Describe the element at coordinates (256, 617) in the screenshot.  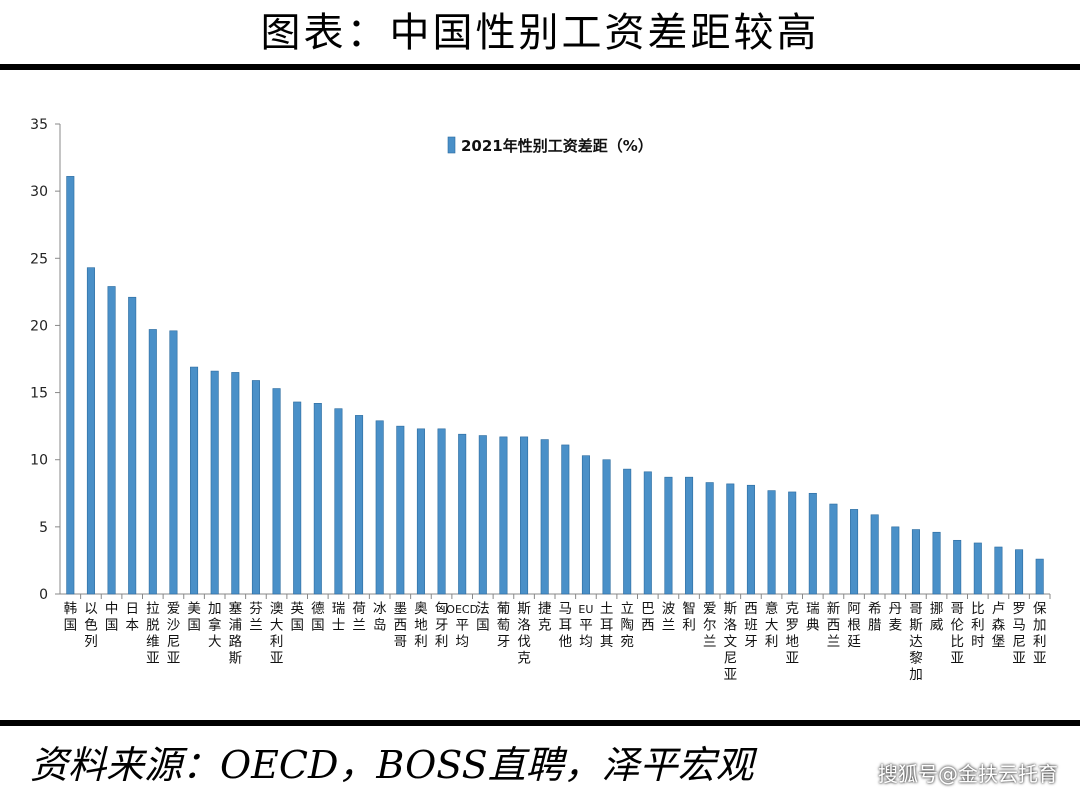
I see `x-tick-label: 芬兰` at that location.